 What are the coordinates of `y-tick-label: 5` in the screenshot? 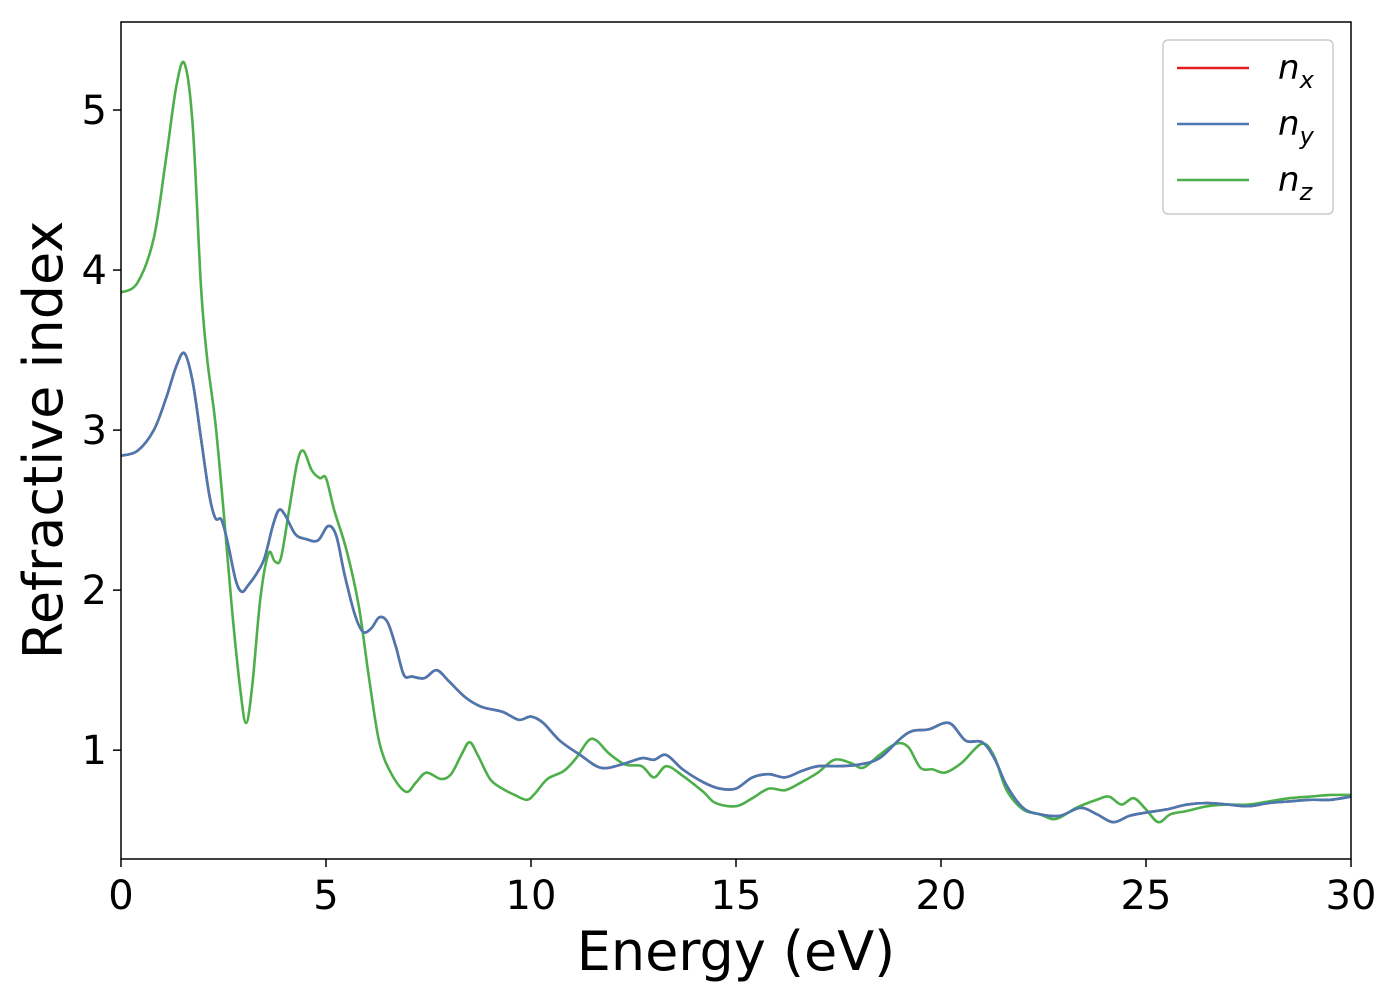 It's located at (94, 111).